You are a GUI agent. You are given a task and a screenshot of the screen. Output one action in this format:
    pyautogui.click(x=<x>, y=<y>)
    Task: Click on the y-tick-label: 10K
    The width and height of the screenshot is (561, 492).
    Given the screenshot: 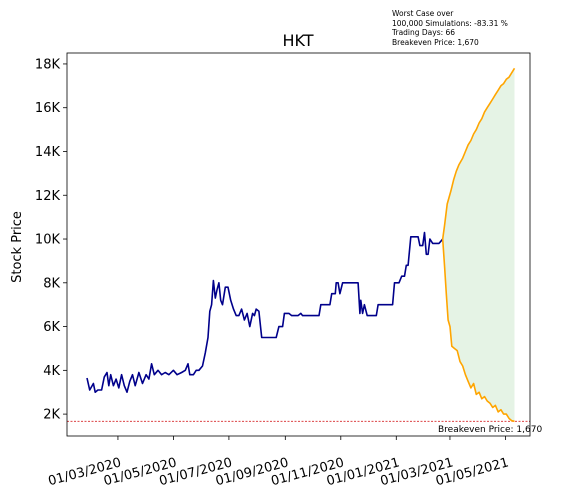 What is the action you would take?
    pyautogui.click(x=48, y=240)
    